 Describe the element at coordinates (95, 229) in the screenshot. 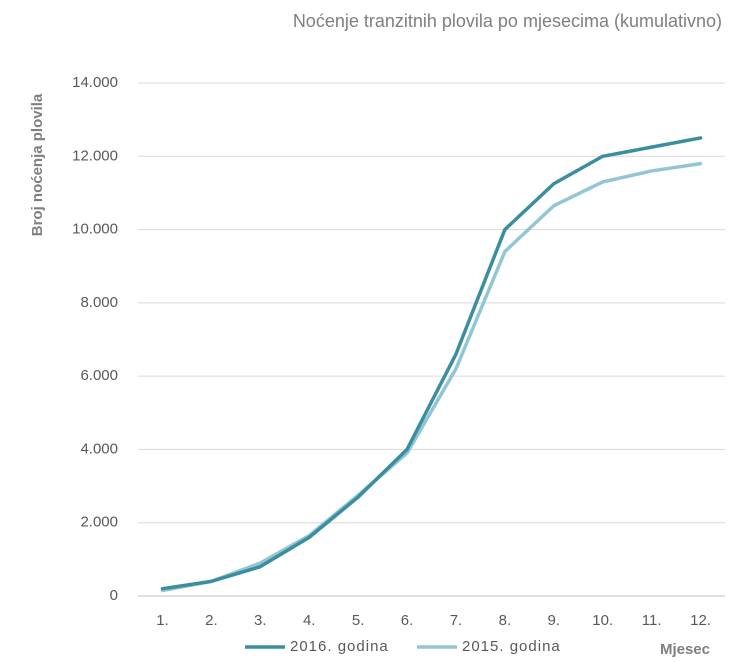

I see `y-tick-label: 10.000` at that location.